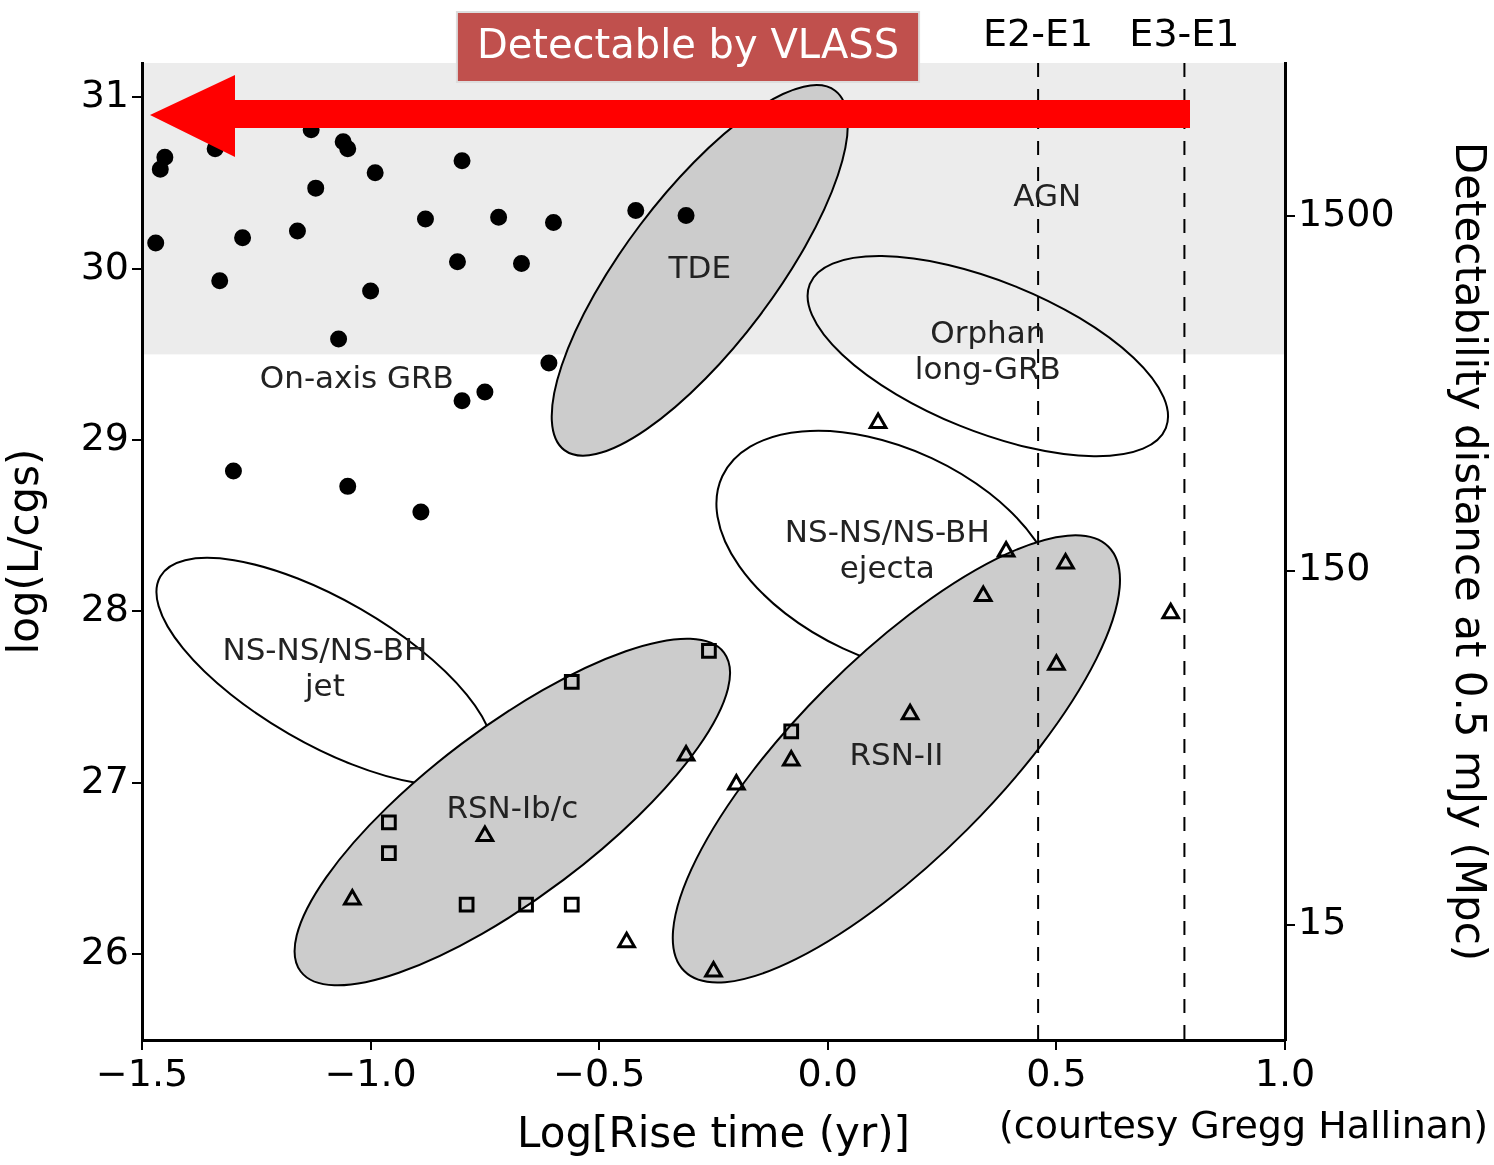 The height and width of the screenshot is (1165, 1494). What do you see at coordinates (1243, 1124) in the screenshot?
I see `text: (courtesy Gregg Hallinan)` at bounding box center [1243, 1124].